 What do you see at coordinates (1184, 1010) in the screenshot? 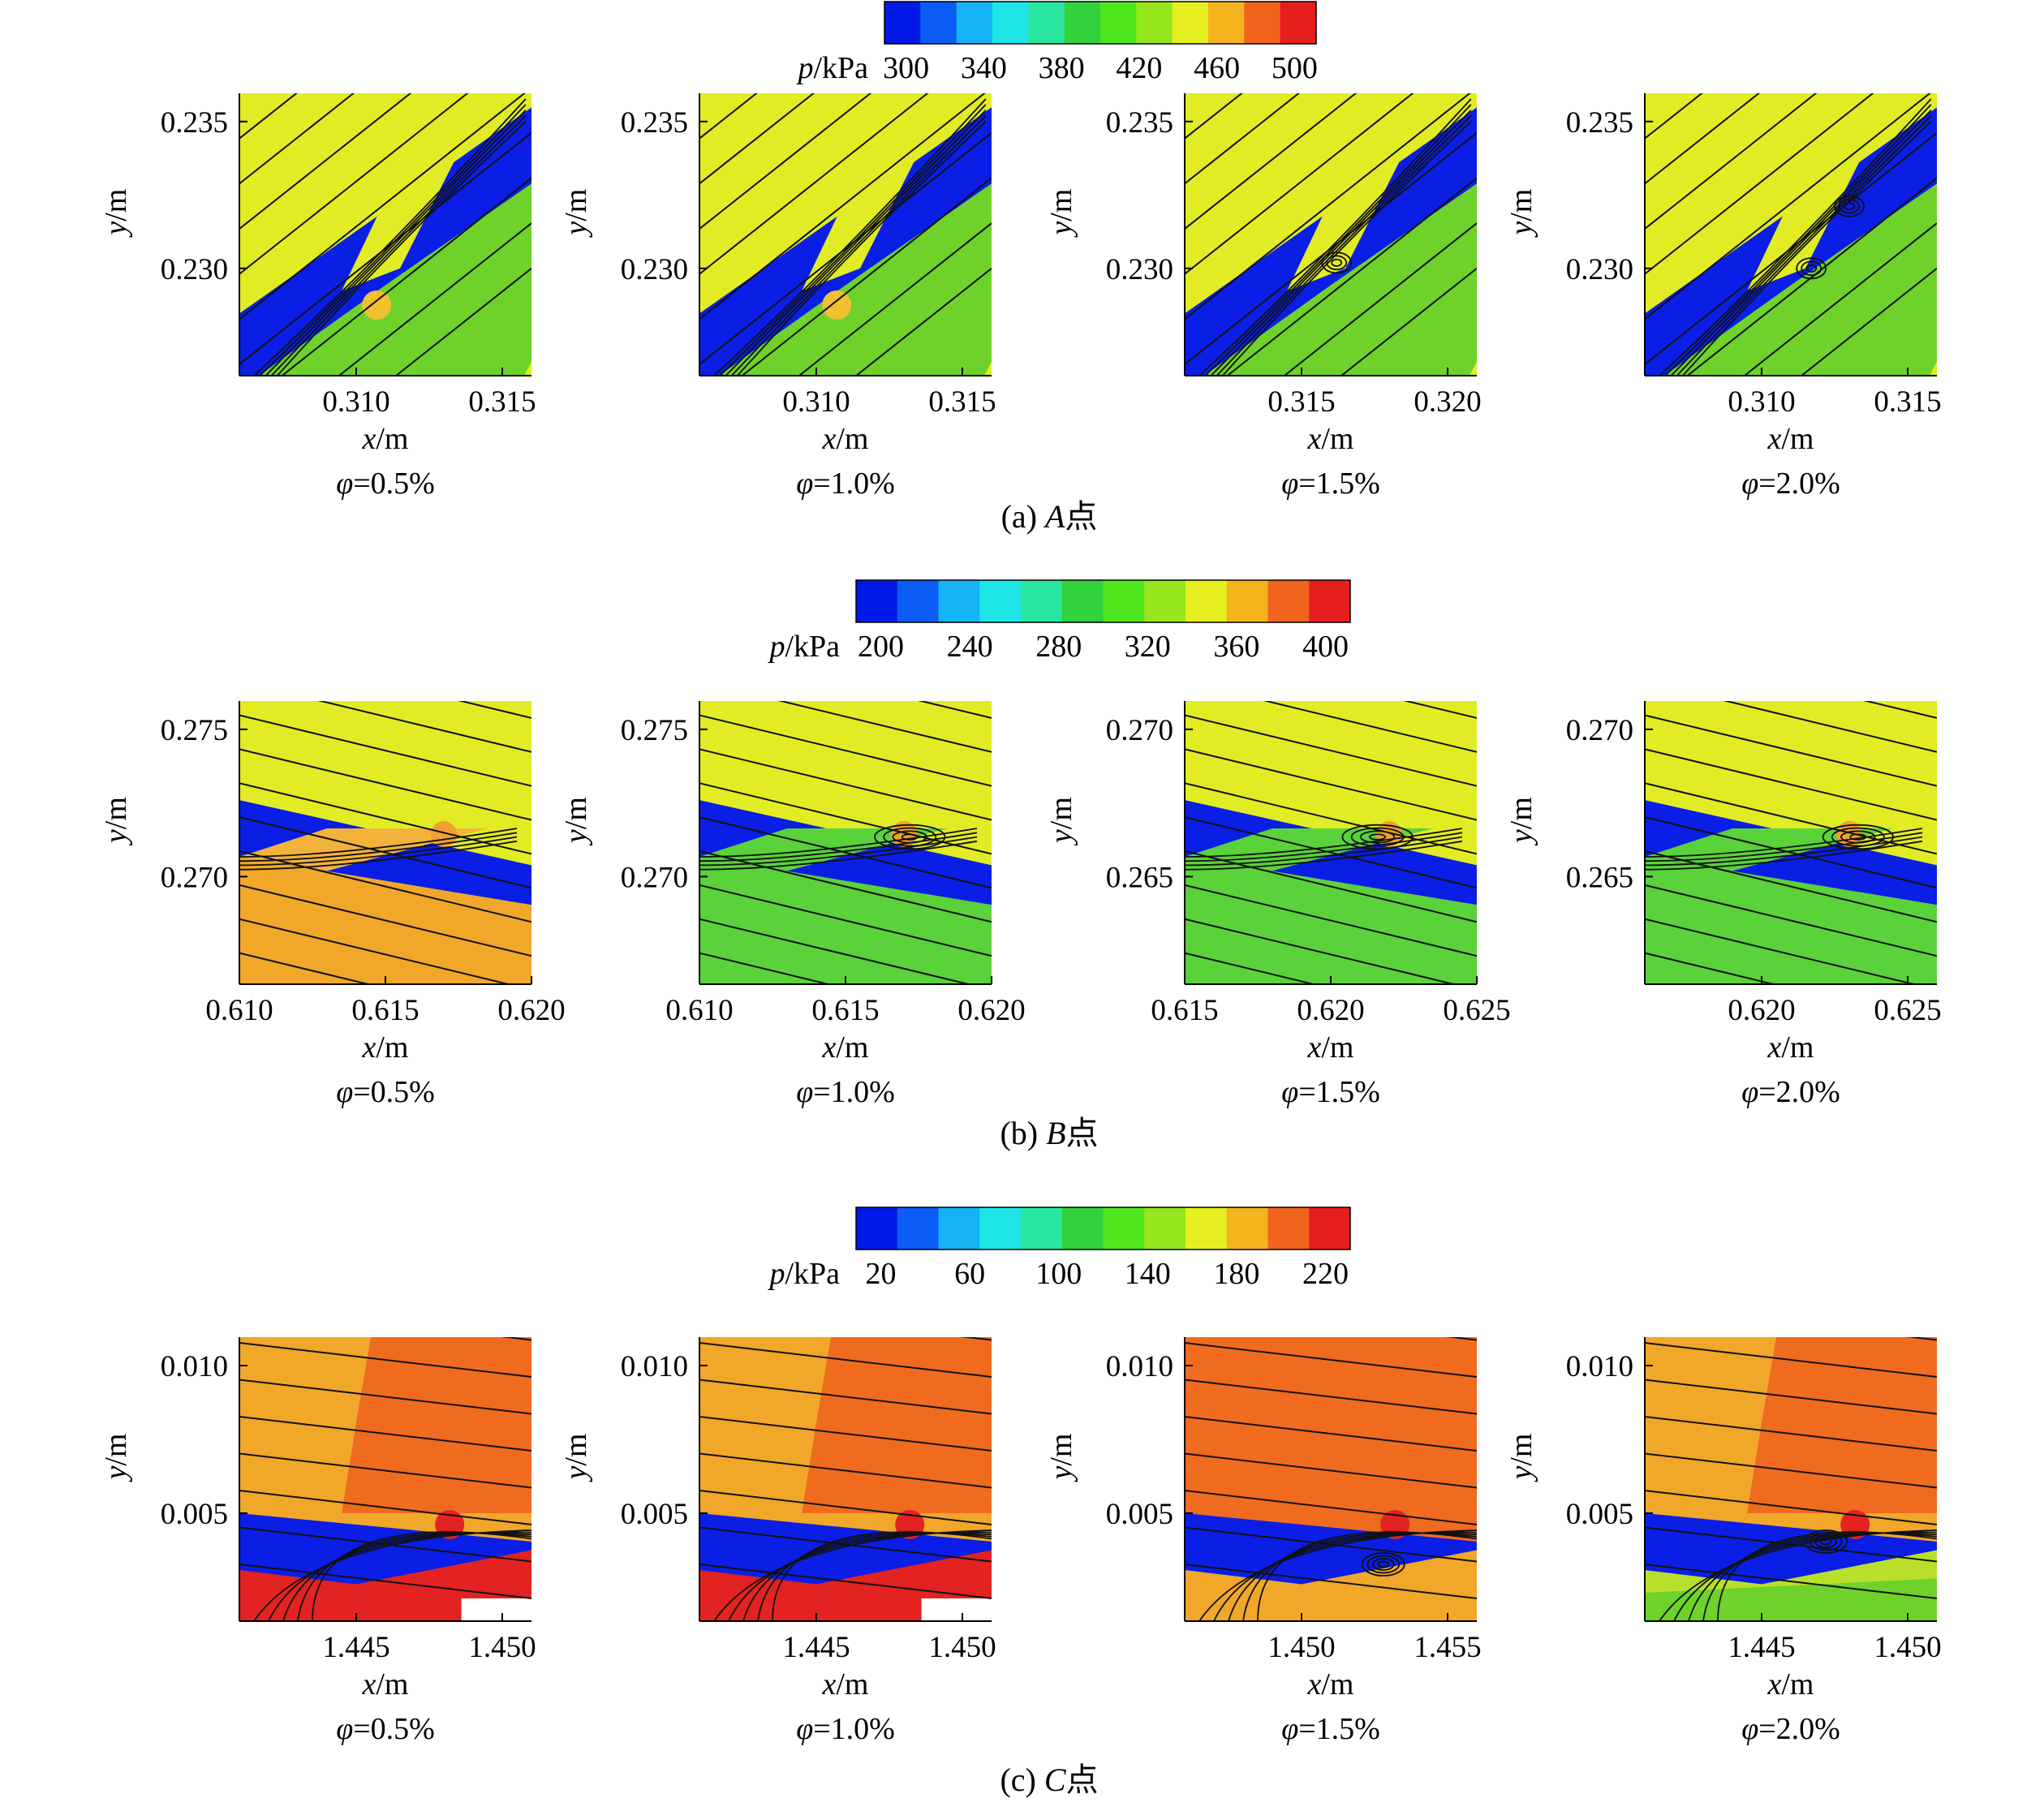
I see `x-tick-label: 0.615` at bounding box center [1184, 1010].